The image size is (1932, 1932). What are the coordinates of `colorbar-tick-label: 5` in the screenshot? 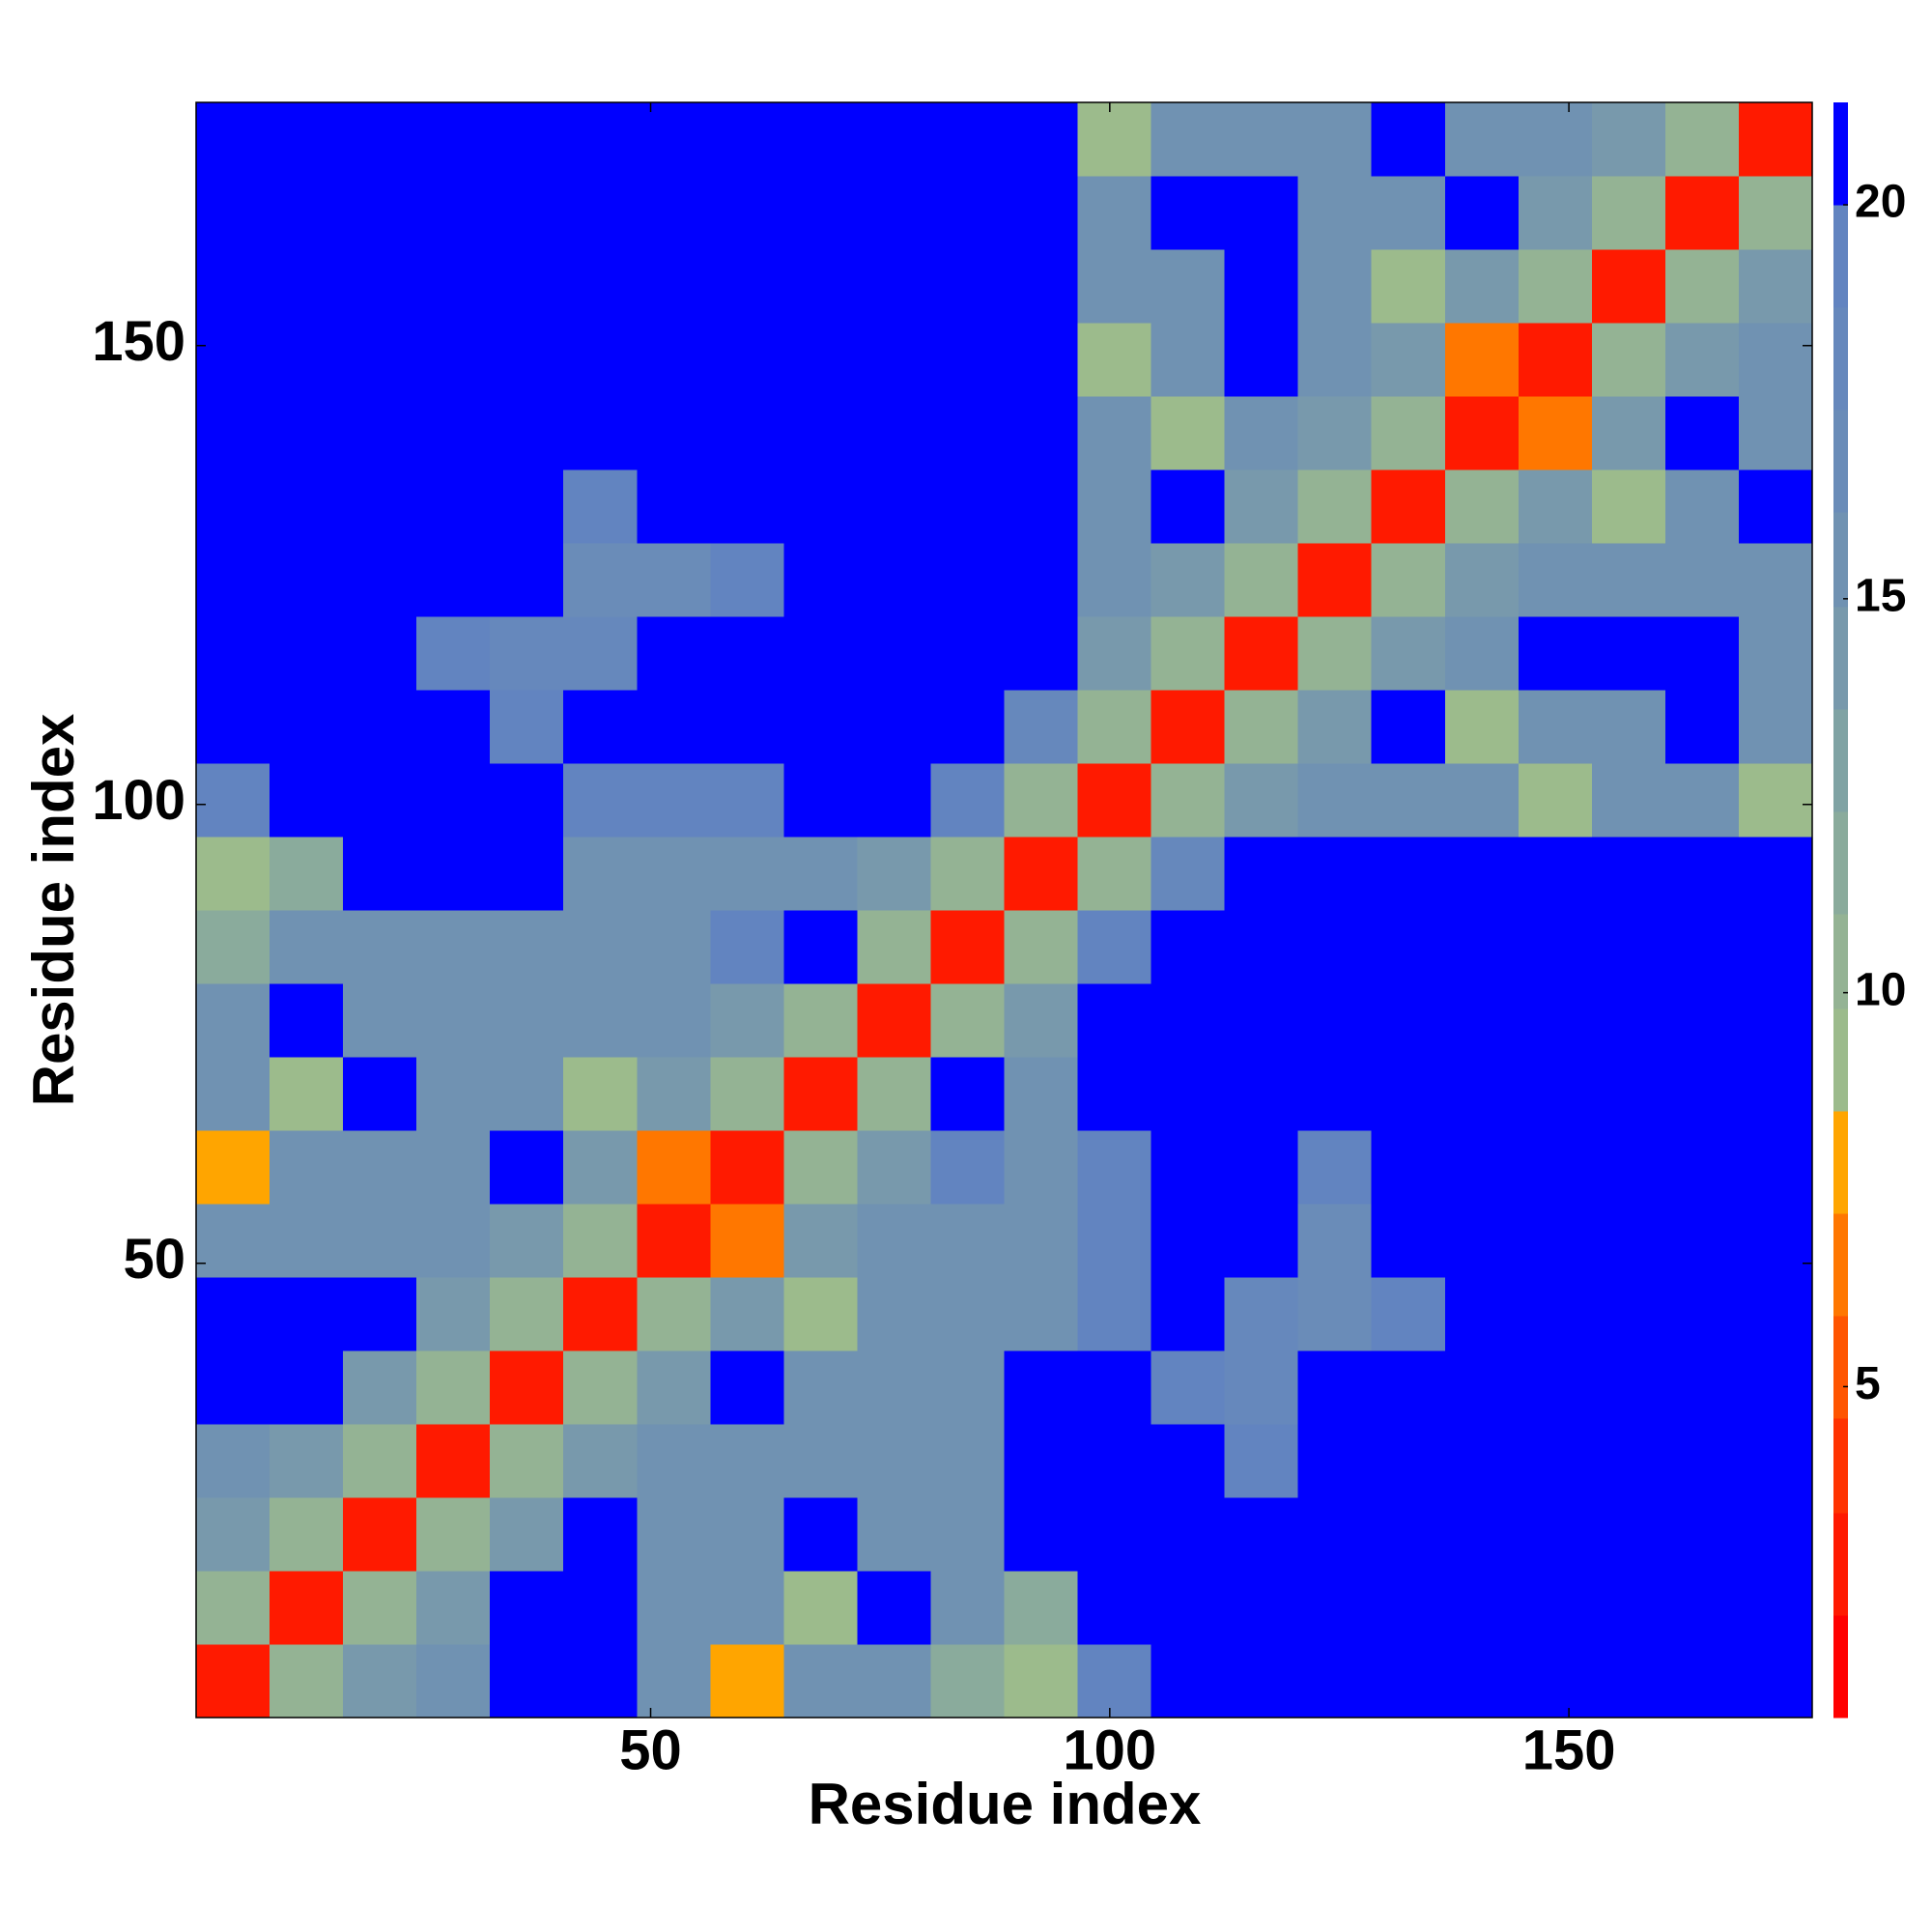 It's located at (1868, 1383).